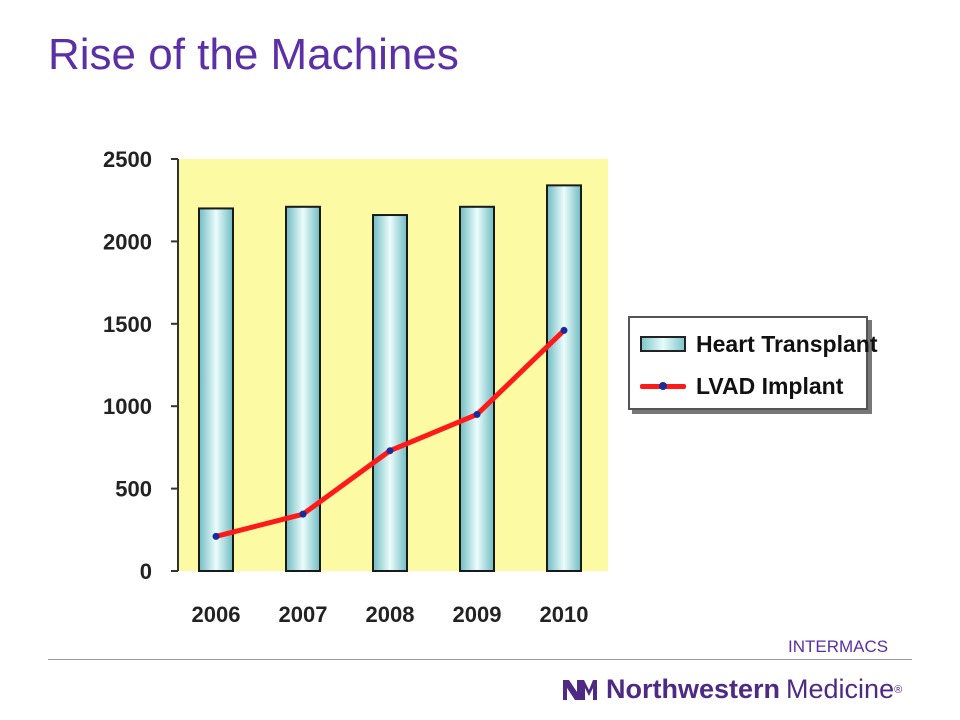 This screenshot has height=720, width=960. I want to click on y-tick-label: 1000, so click(127, 406).